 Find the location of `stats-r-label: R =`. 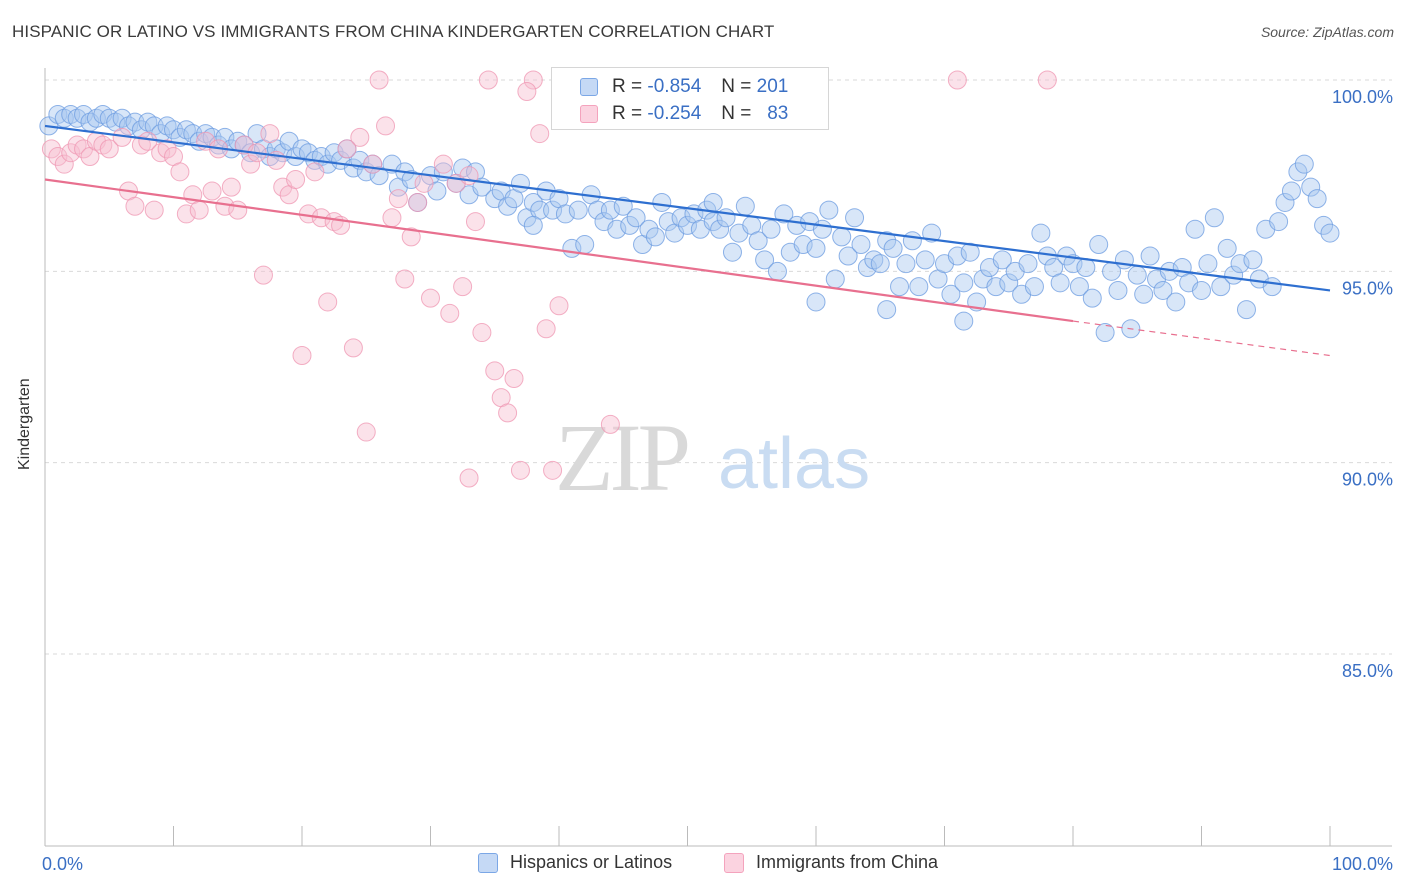

stats-r-label: R = is located at coordinates (627, 86).